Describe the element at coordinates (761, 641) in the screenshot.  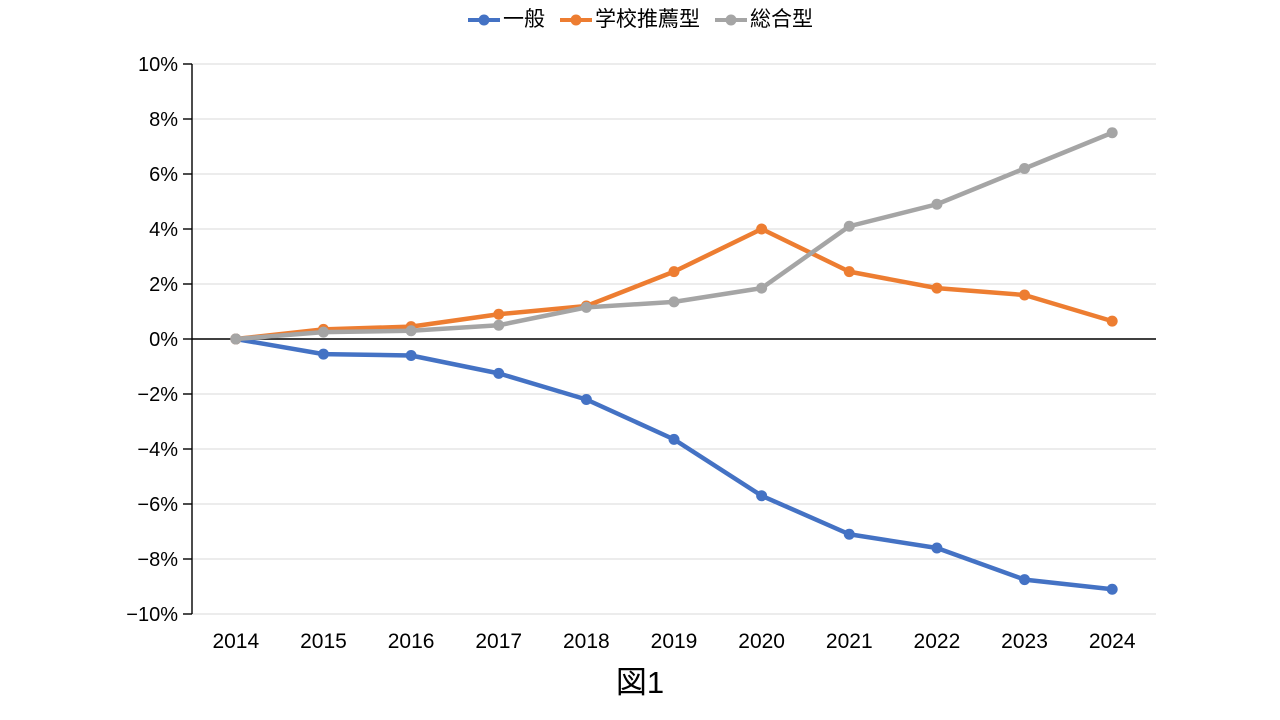
I see `x-tick-label: 2020` at that location.